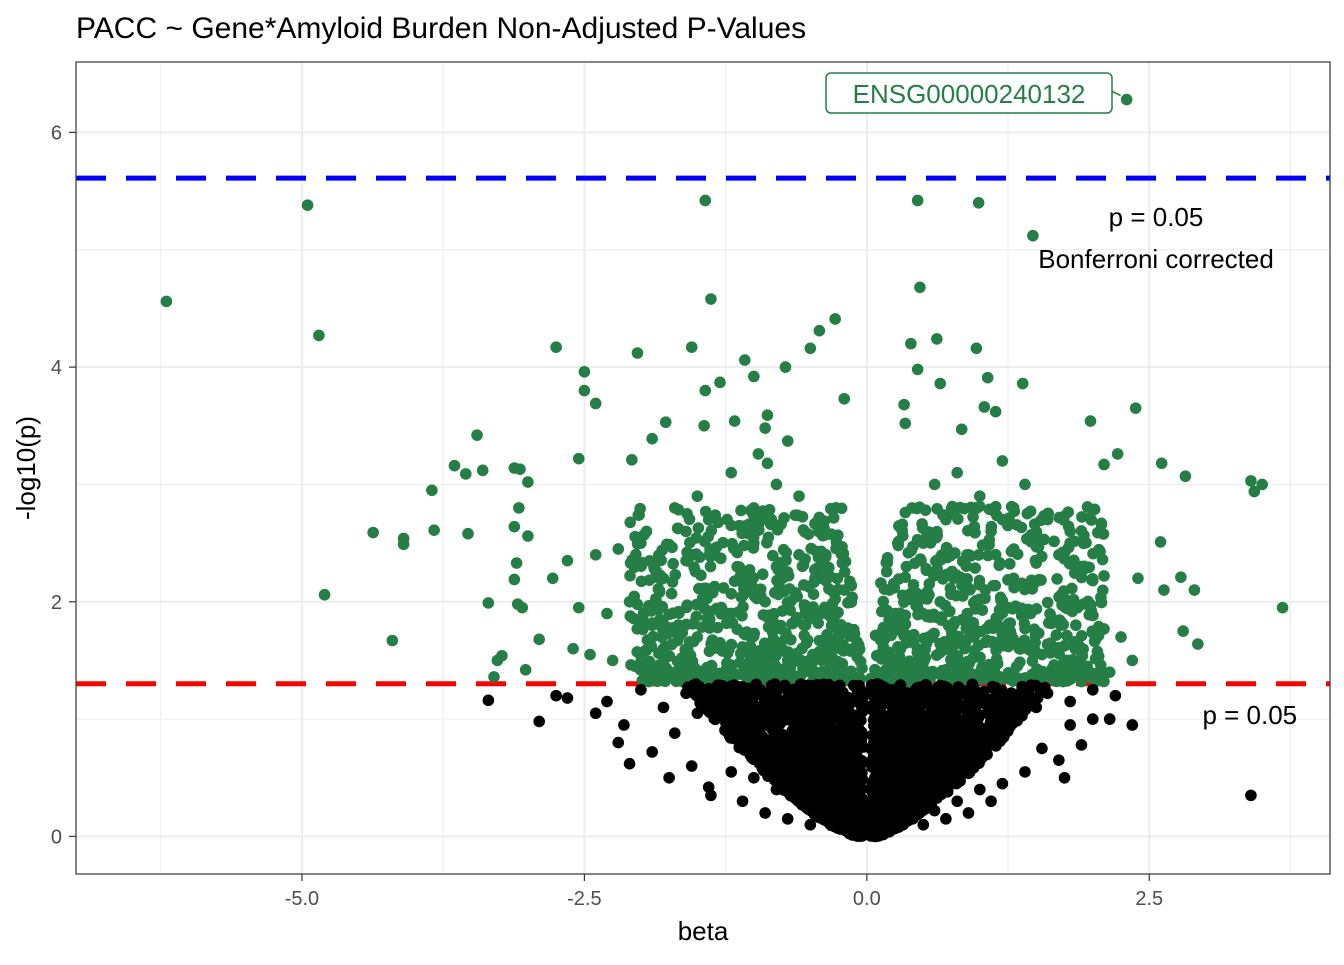 The height and width of the screenshot is (965, 1344). Describe the element at coordinates (969, 94) in the screenshot. I see `highlight-label-text: ENSG00000240132` at that location.